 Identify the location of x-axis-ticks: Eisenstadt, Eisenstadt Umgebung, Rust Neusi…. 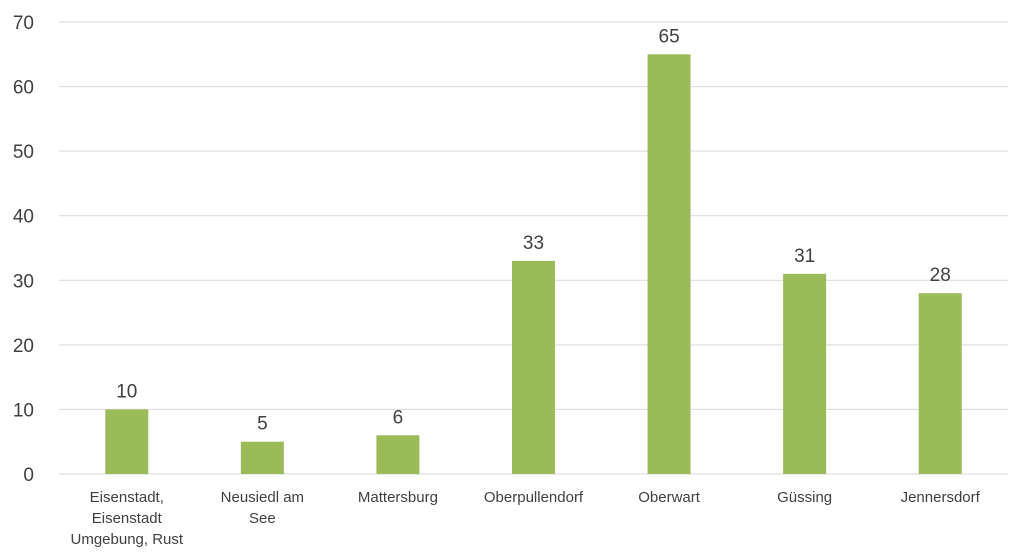
(526, 518).